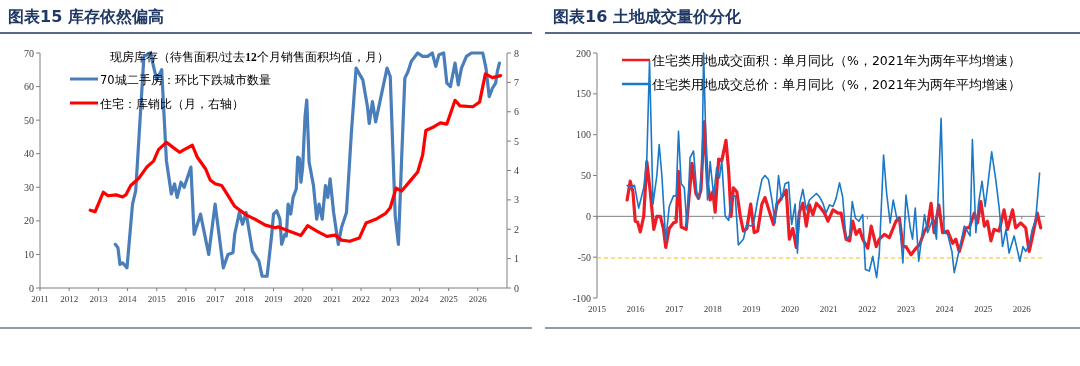 The width and height of the screenshot is (1080, 366). Describe the element at coordinates (647, 16) in the screenshot. I see `chart-title: 图表16 土地成交量价分化` at that location.